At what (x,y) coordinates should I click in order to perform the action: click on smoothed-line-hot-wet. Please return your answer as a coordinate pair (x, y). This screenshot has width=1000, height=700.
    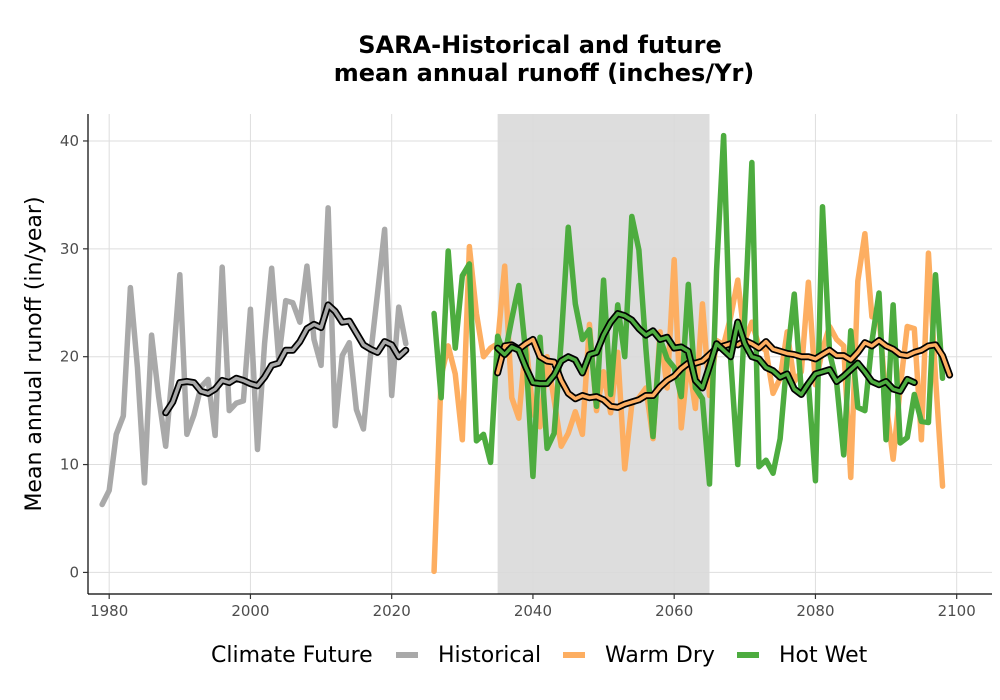
    Looking at the image, I should click on (706, 354).